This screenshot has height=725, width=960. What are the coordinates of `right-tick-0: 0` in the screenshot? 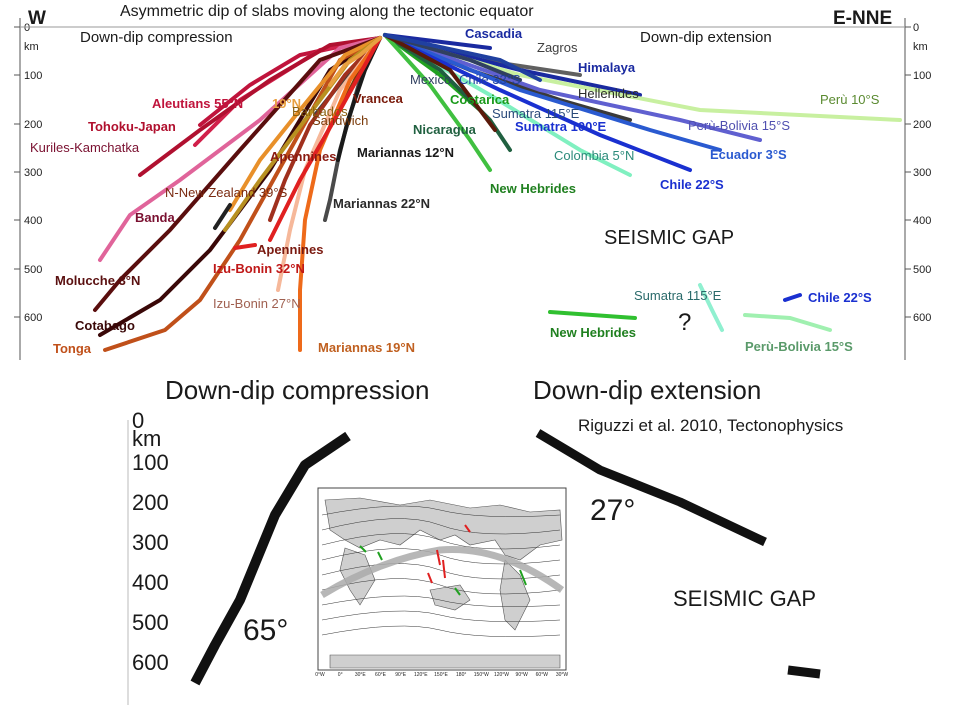 It's located at (916, 28).